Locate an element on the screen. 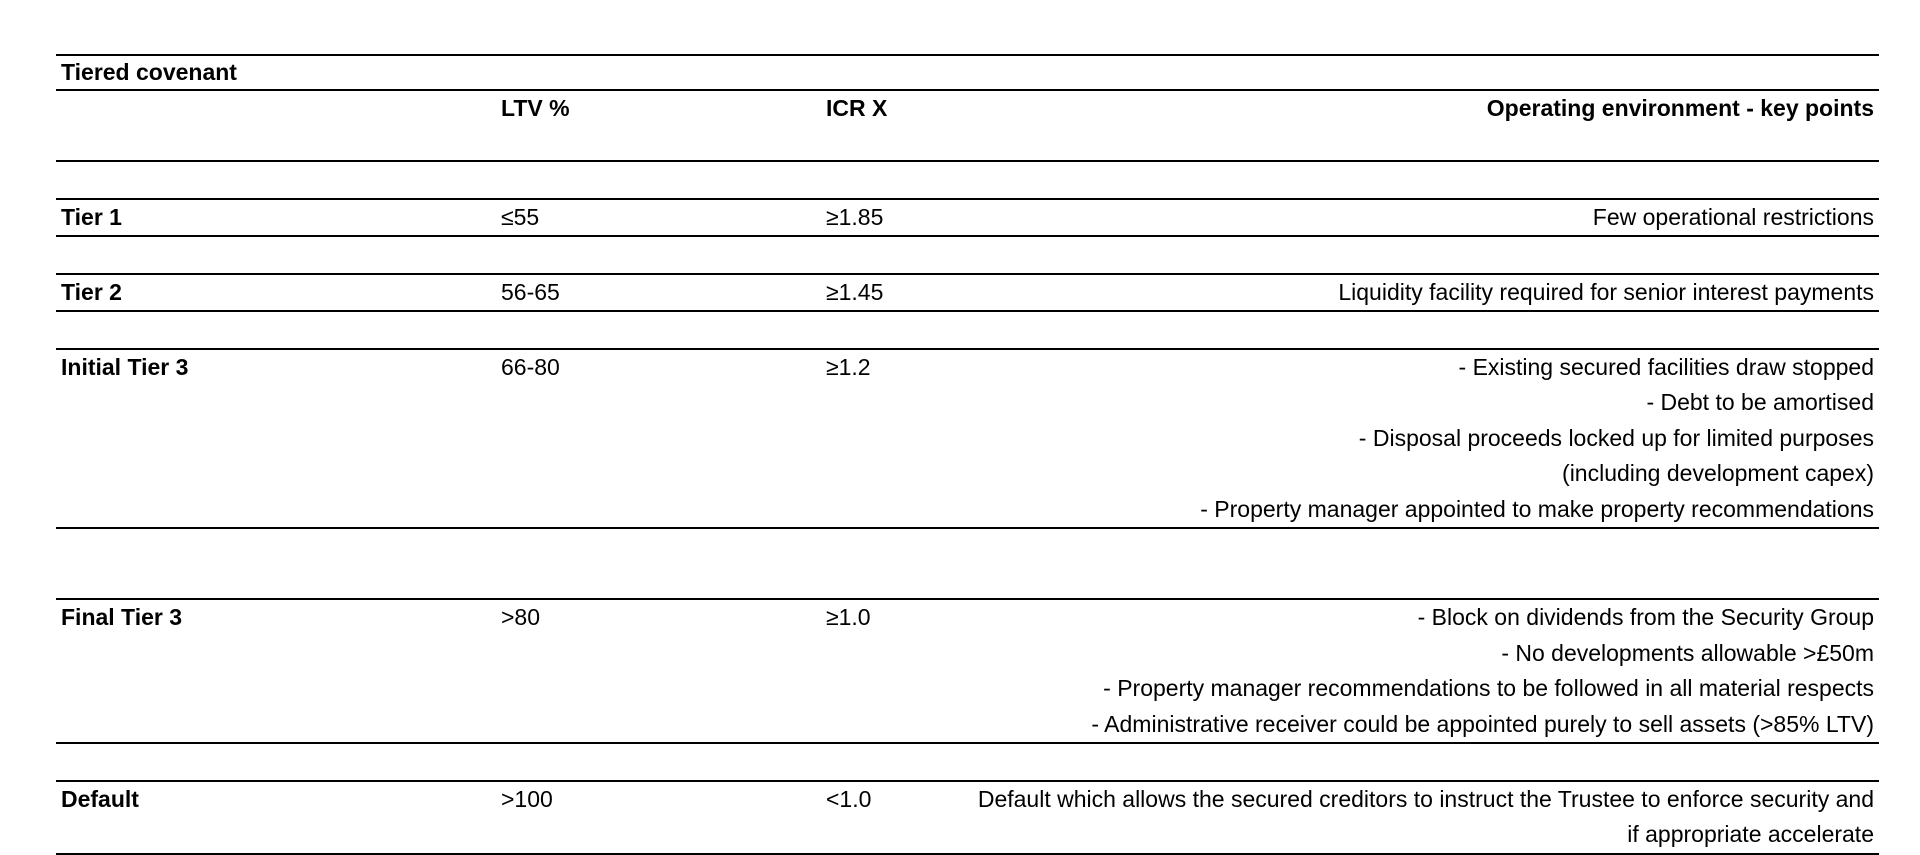 This screenshot has width=1920, height=855. ltv-value: >80 is located at coordinates (521, 617).